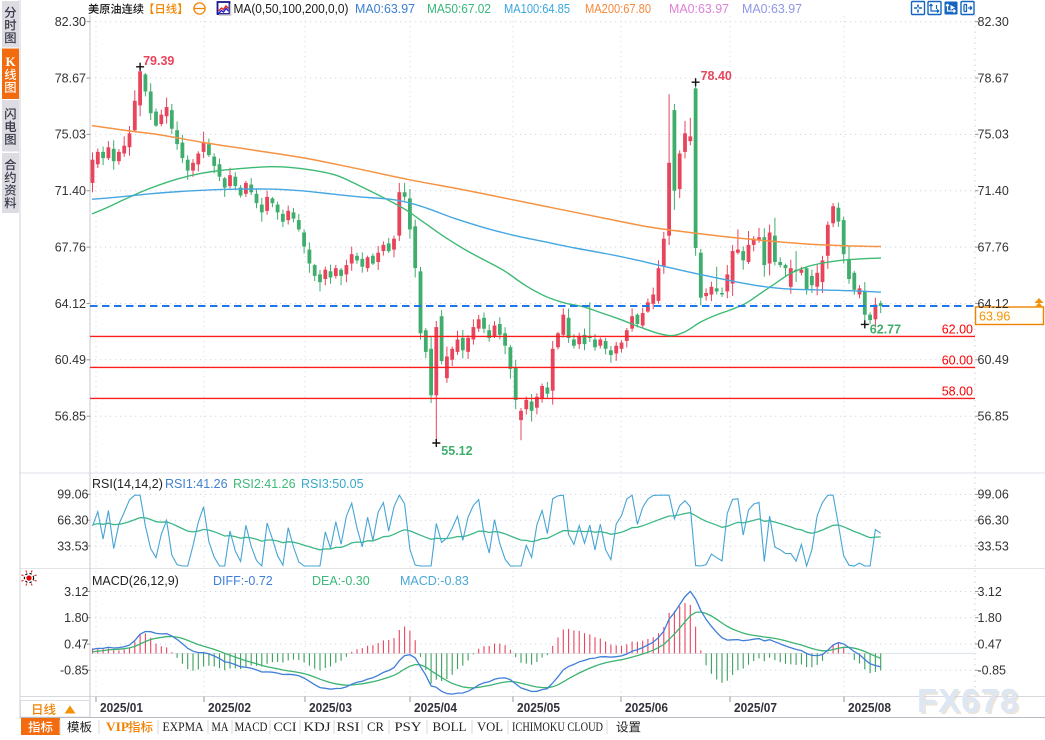  Describe the element at coordinates (557, 727) in the screenshot. I see `svg-text: ICHIMOKU CLOUD` at that location.